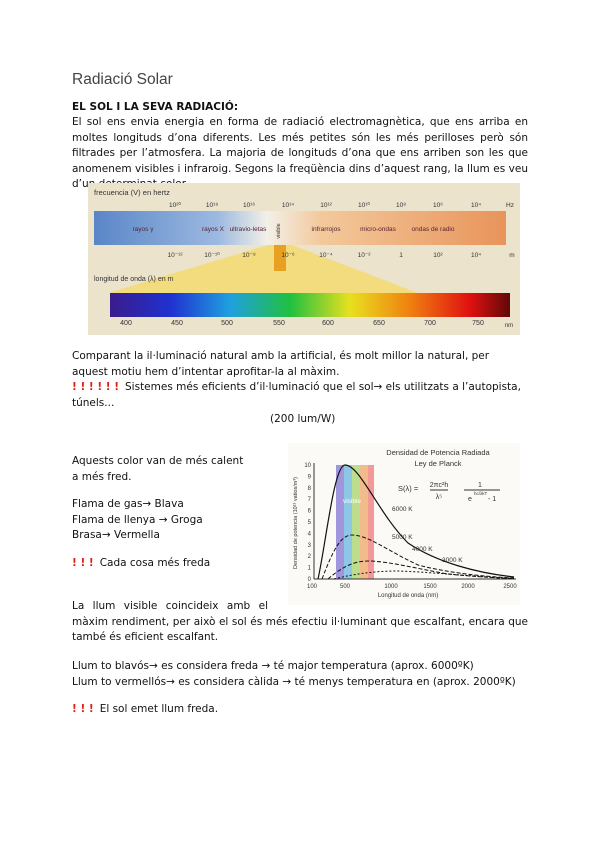  Describe the element at coordinates (422, 549) in the screenshot. I see `curve-label: 4000 K` at that location.